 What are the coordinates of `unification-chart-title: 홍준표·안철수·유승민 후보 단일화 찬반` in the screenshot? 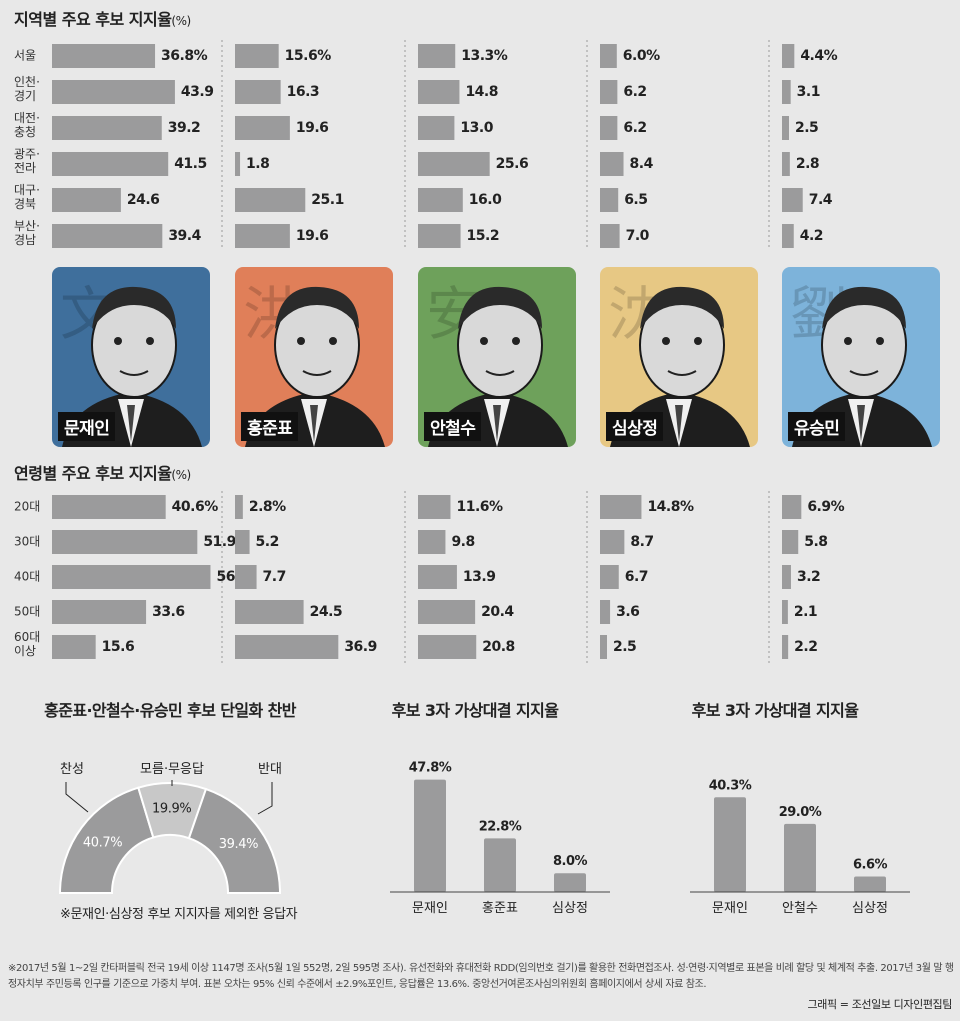 It's located at (170, 710).